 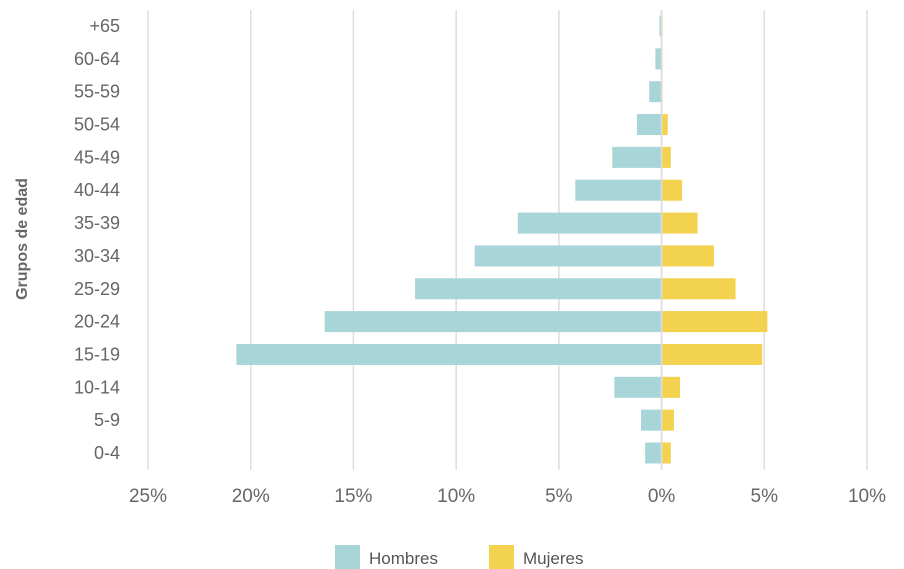 What do you see at coordinates (148, 496) in the screenshot?
I see `x-tick-label: 25%` at bounding box center [148, 496].